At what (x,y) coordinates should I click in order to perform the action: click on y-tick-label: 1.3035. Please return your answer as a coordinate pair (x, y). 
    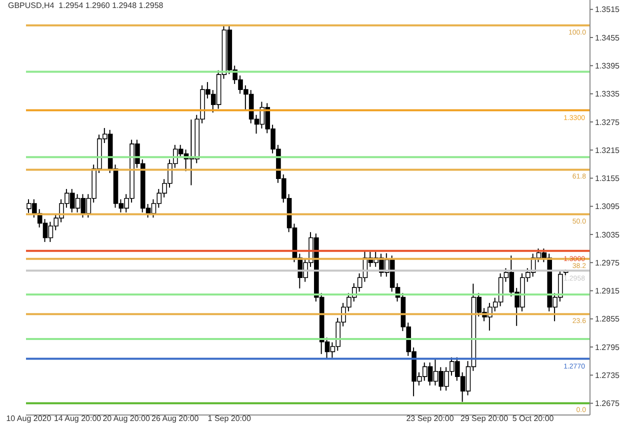
    Looking at the image, I should click on (607, 235).